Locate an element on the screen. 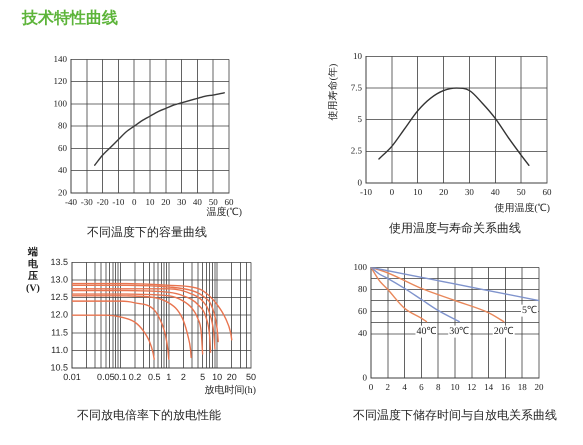  y-tick-label: 13.5 is located at coordinates (59, 261).